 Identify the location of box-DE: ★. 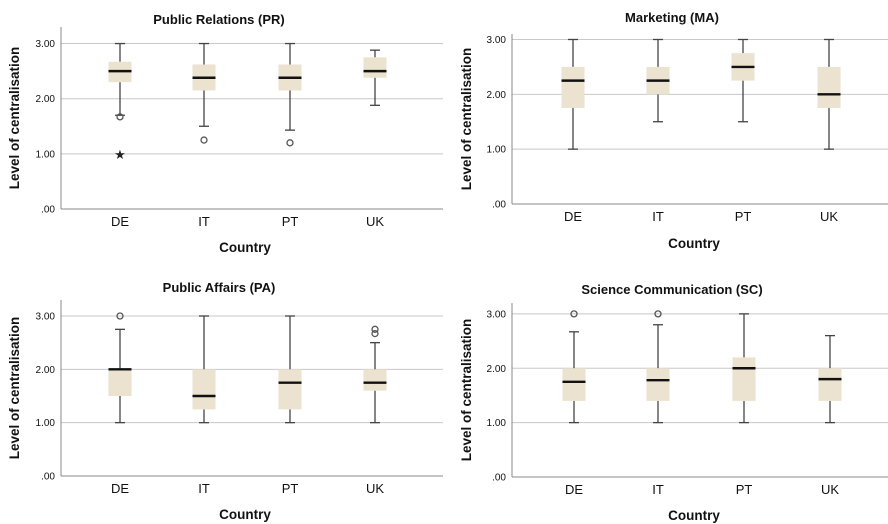
(120, 102).